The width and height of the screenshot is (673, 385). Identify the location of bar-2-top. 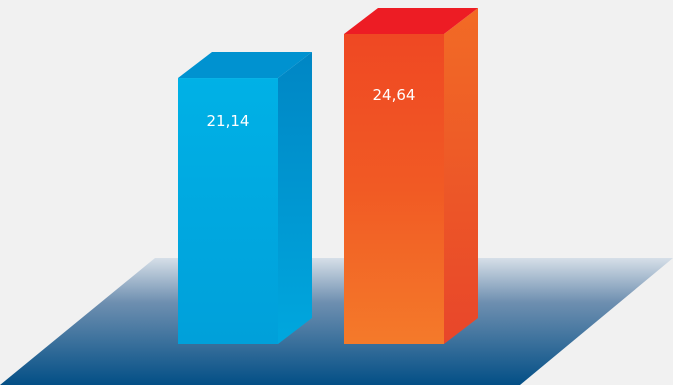
(411, 21).